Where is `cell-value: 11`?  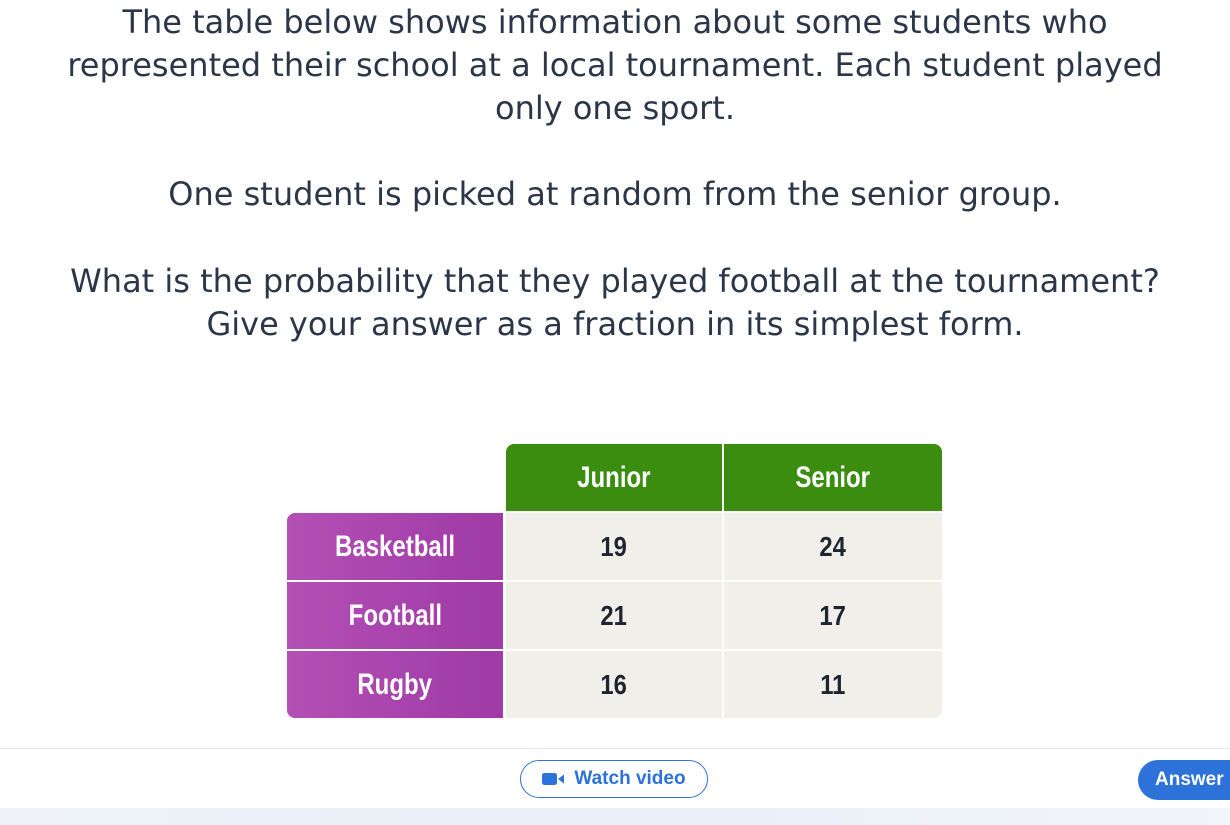 cell-value: 11 is located at coordinates (833, 684).